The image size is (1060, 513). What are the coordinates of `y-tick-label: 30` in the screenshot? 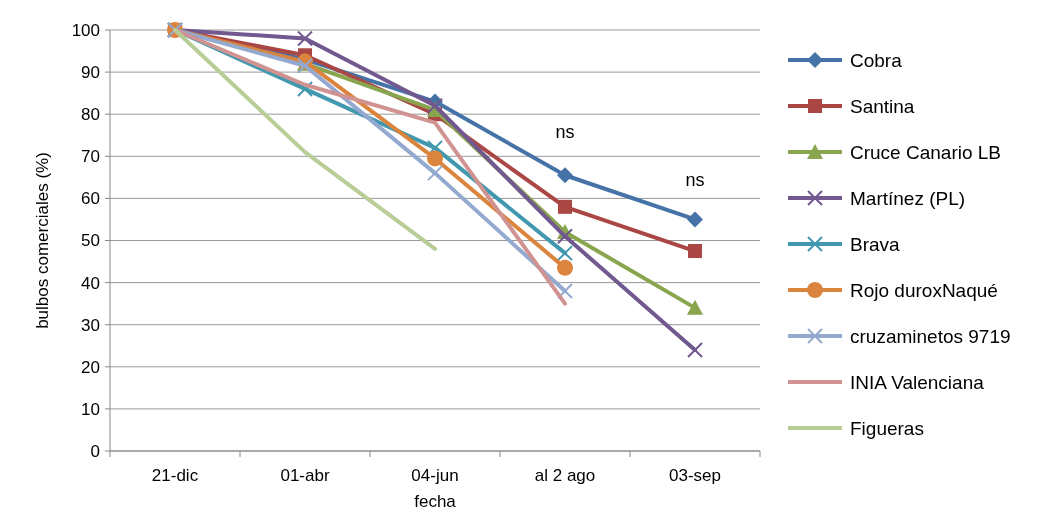 It's located at (90, 325).